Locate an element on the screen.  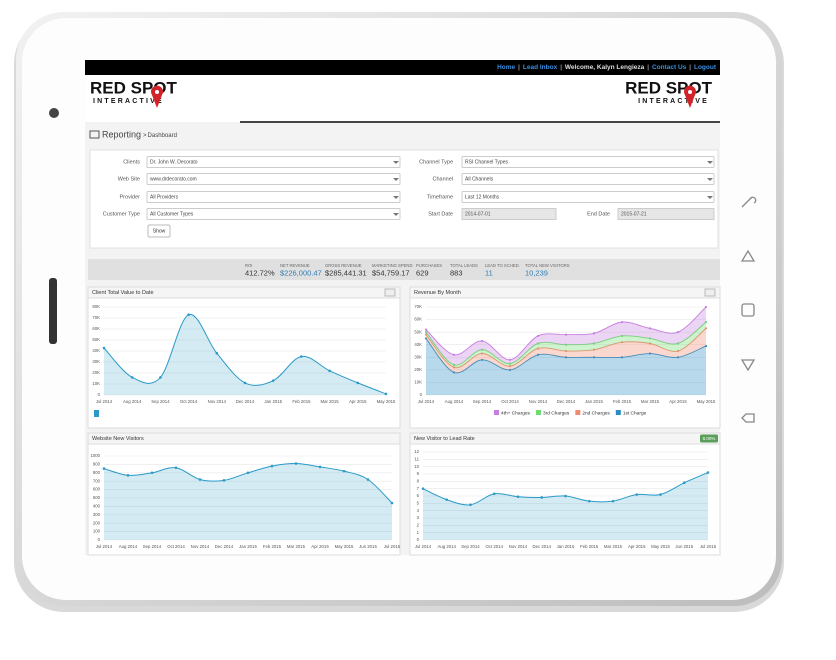
legend-label: 3rd Charges is located at coordinates (556, 413).